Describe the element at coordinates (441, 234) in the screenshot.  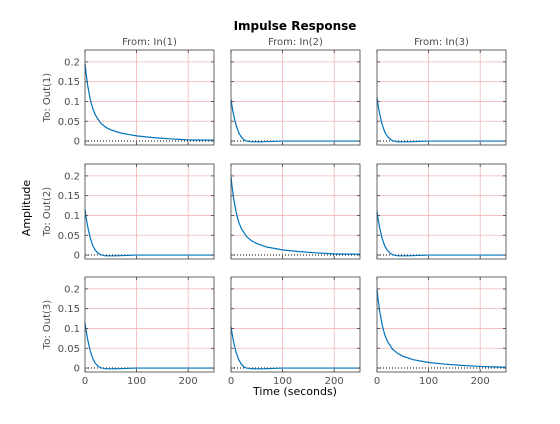
I see `response-line-out2-in3` at that location.